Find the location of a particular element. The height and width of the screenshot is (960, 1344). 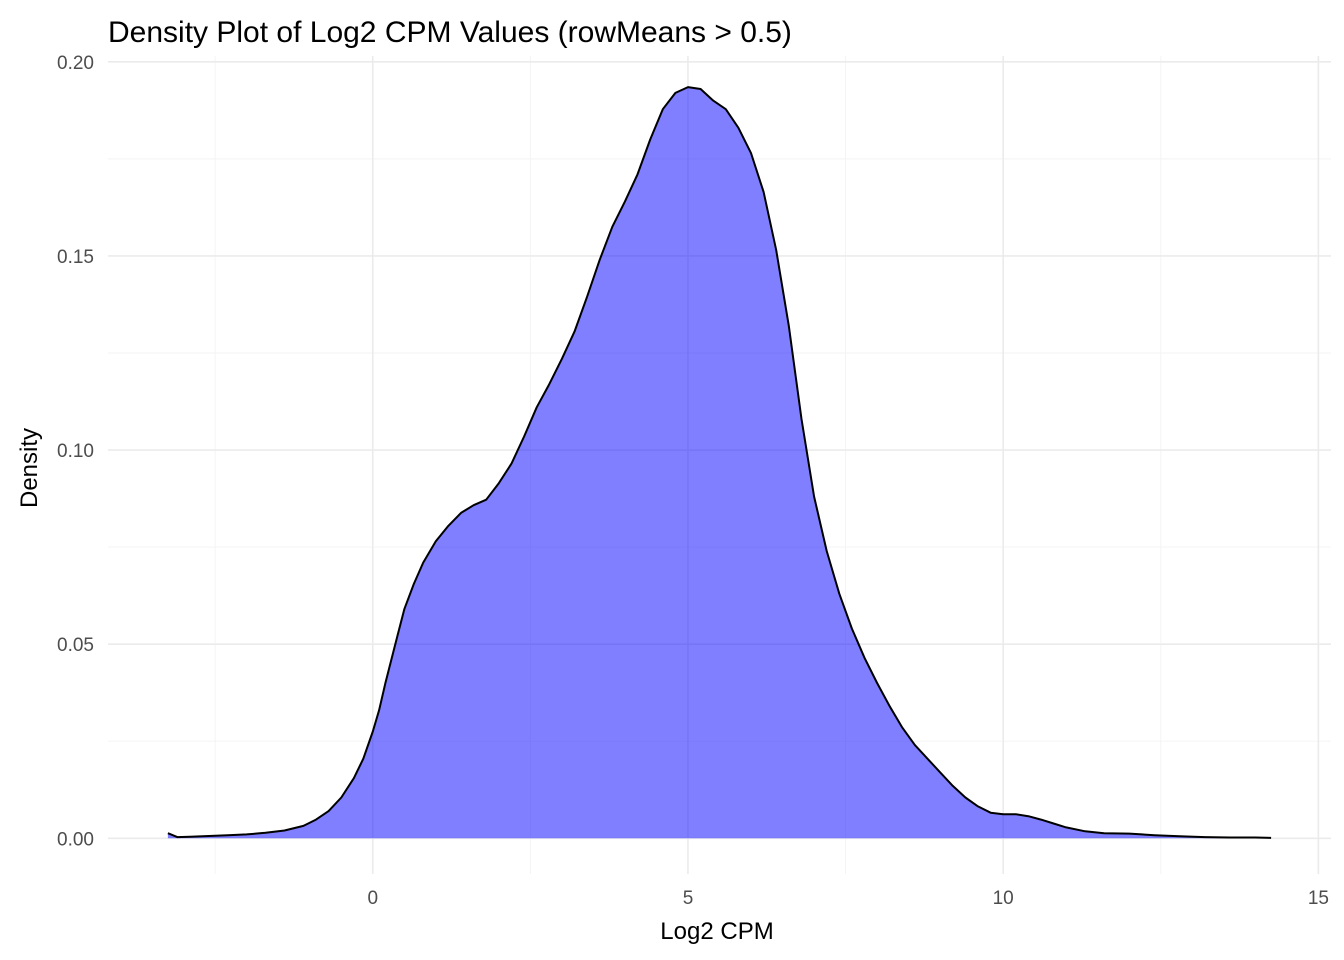

y-tick-label: 0.10 is located at coordinates (75, 451).